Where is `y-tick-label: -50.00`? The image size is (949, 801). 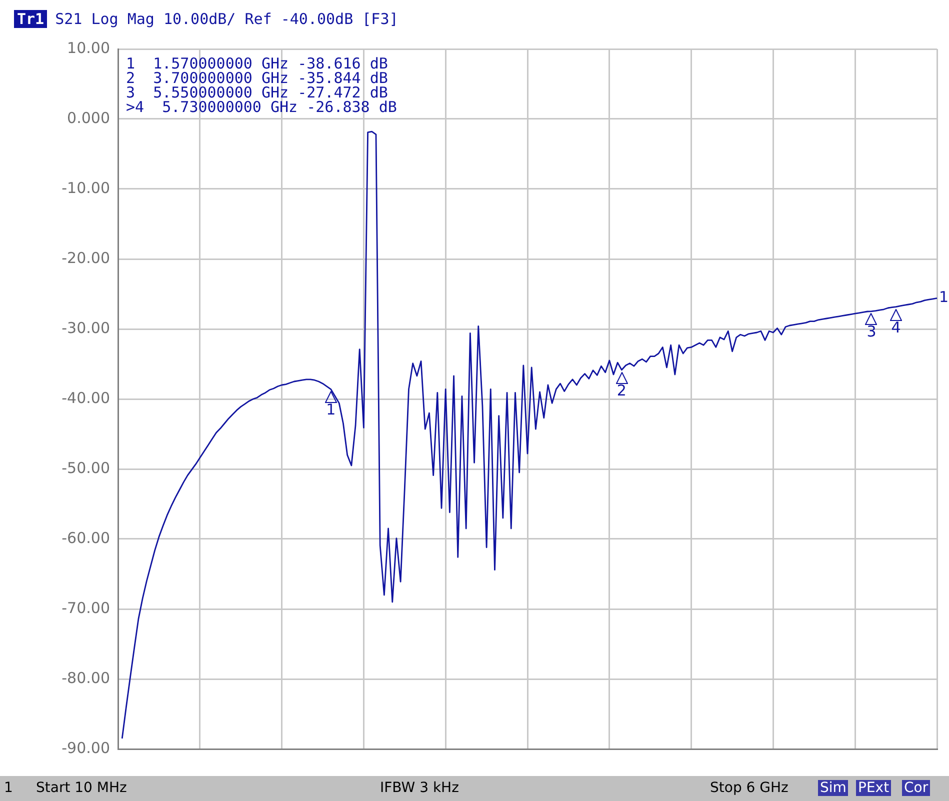 y-tick-label: -50.00 is located at coordinates (86, 467).